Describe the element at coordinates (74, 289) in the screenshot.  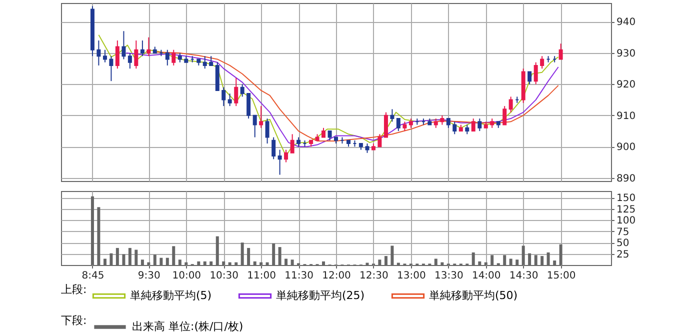
I see `legend-title: 上段:` at that location.